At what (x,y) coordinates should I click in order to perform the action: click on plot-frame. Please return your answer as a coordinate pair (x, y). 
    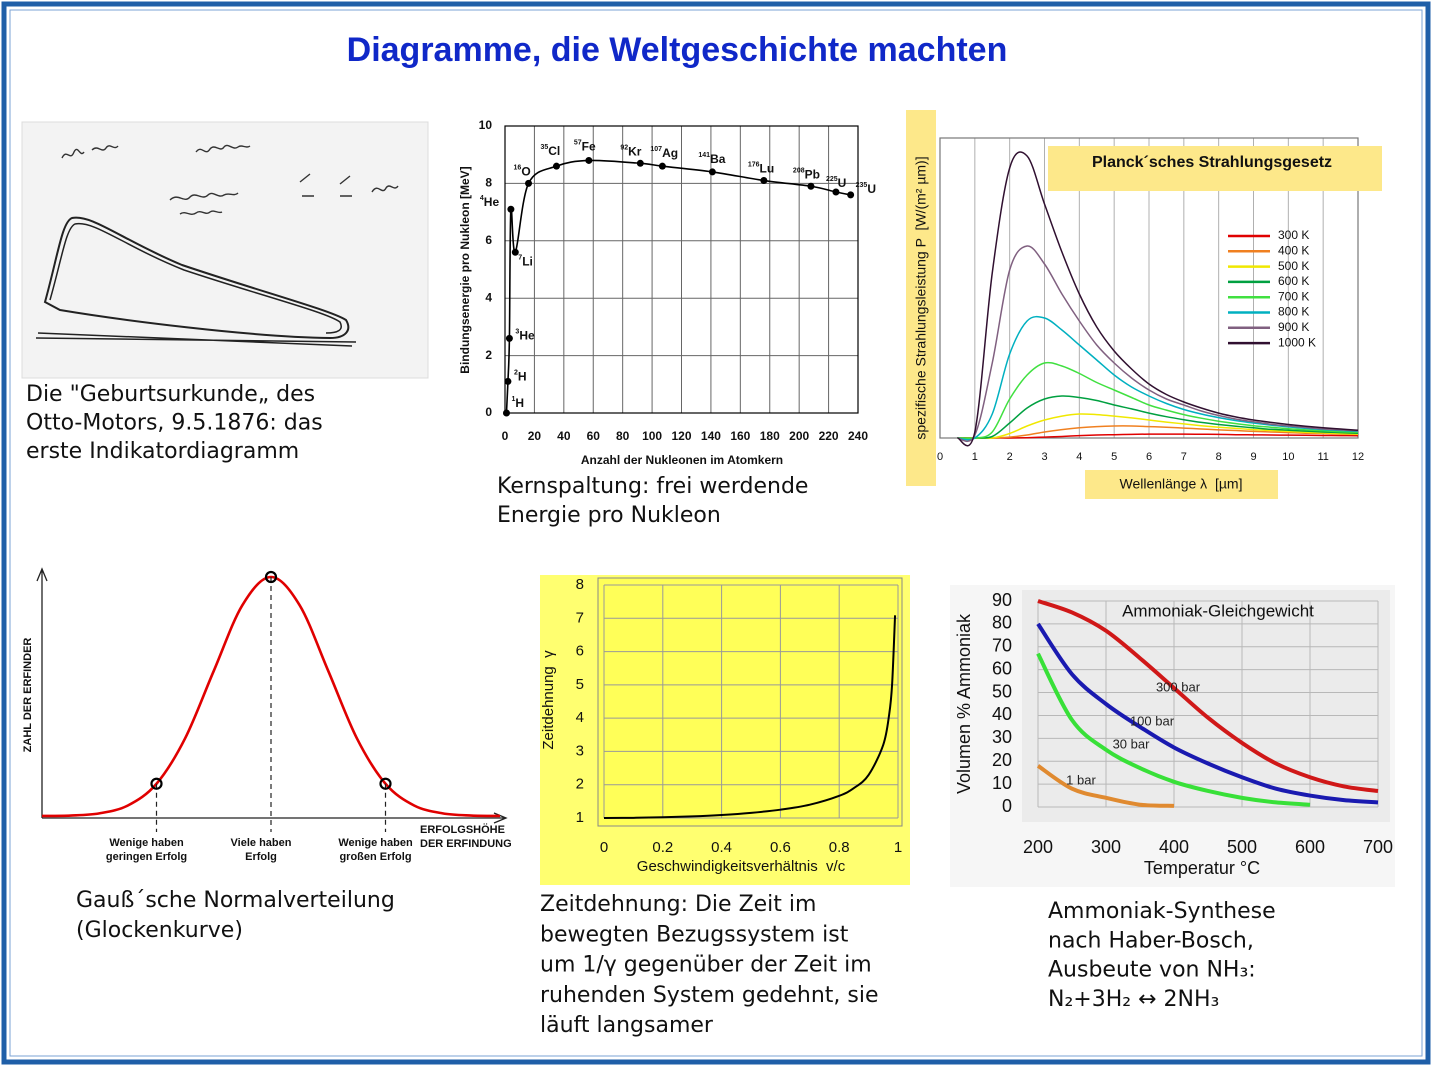
    Looking at the image, I should click on (1149, 288).